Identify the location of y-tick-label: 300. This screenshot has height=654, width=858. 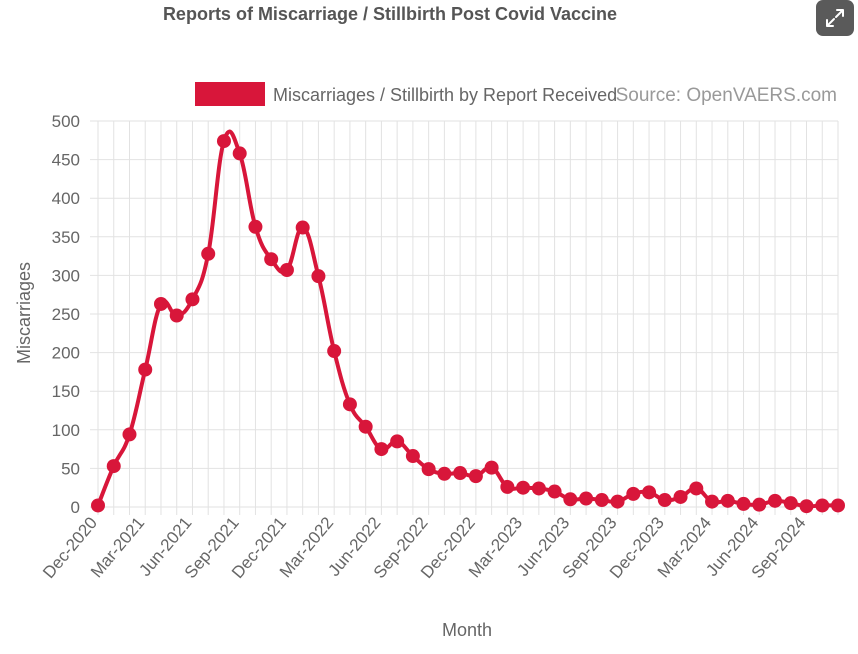
(66, 275).